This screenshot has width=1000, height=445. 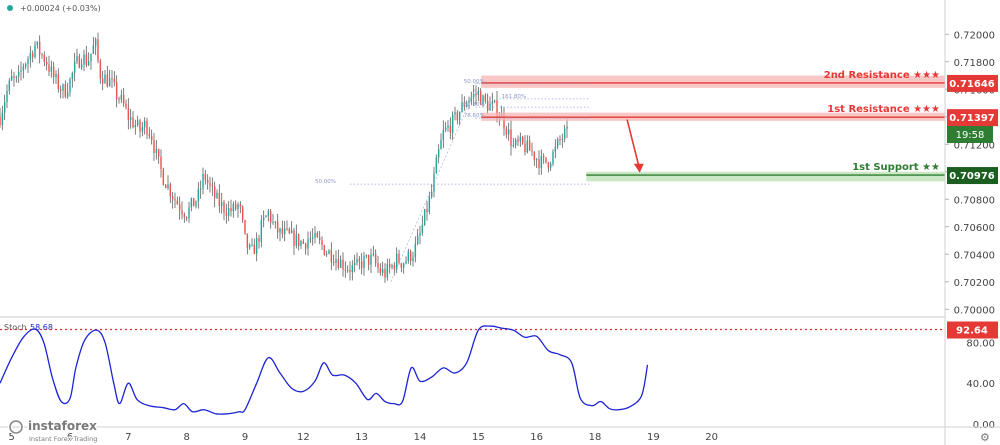 What do you see at coordinates (972, 176) in the screenshot?
I see `level-tag-label: 0.70976` at bounding box center [972, 176].